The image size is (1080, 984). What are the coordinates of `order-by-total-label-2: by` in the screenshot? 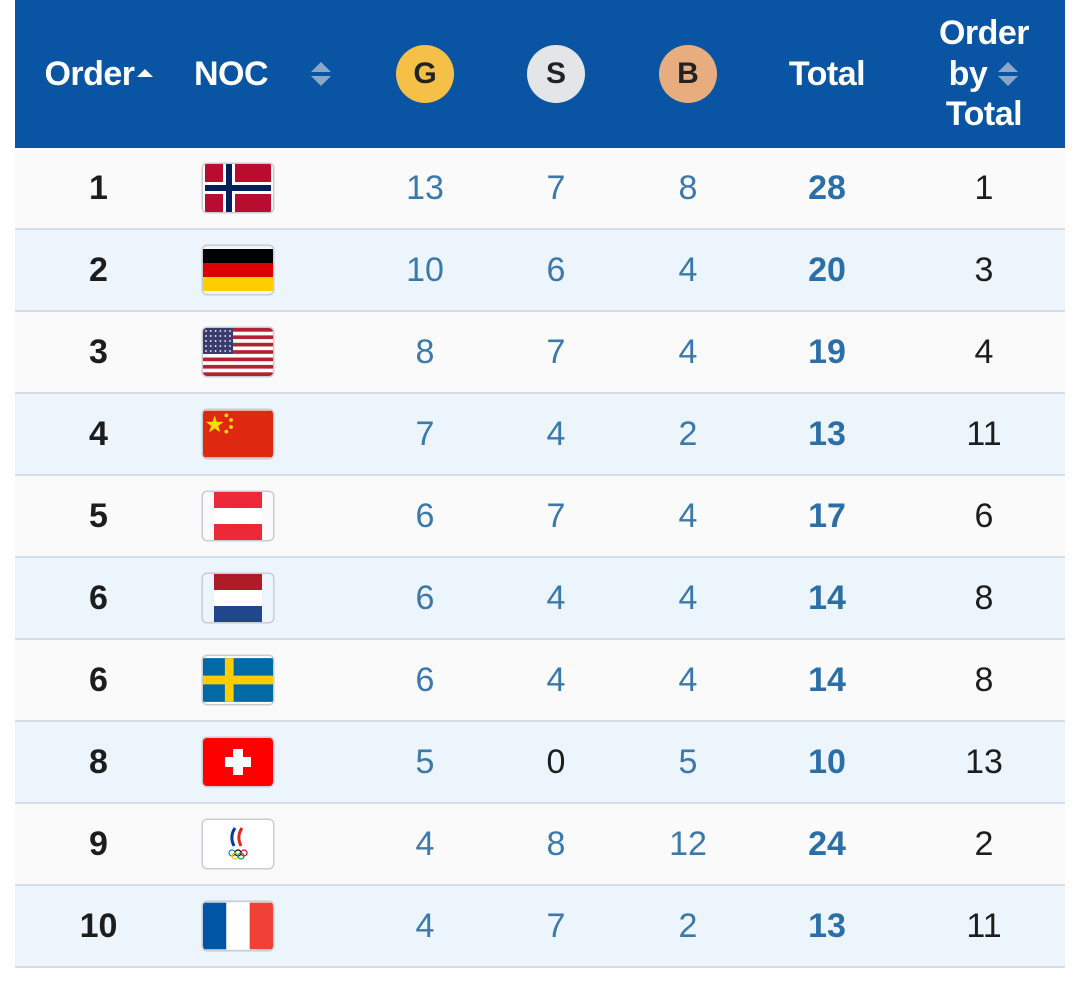 It's located at (968, 73).